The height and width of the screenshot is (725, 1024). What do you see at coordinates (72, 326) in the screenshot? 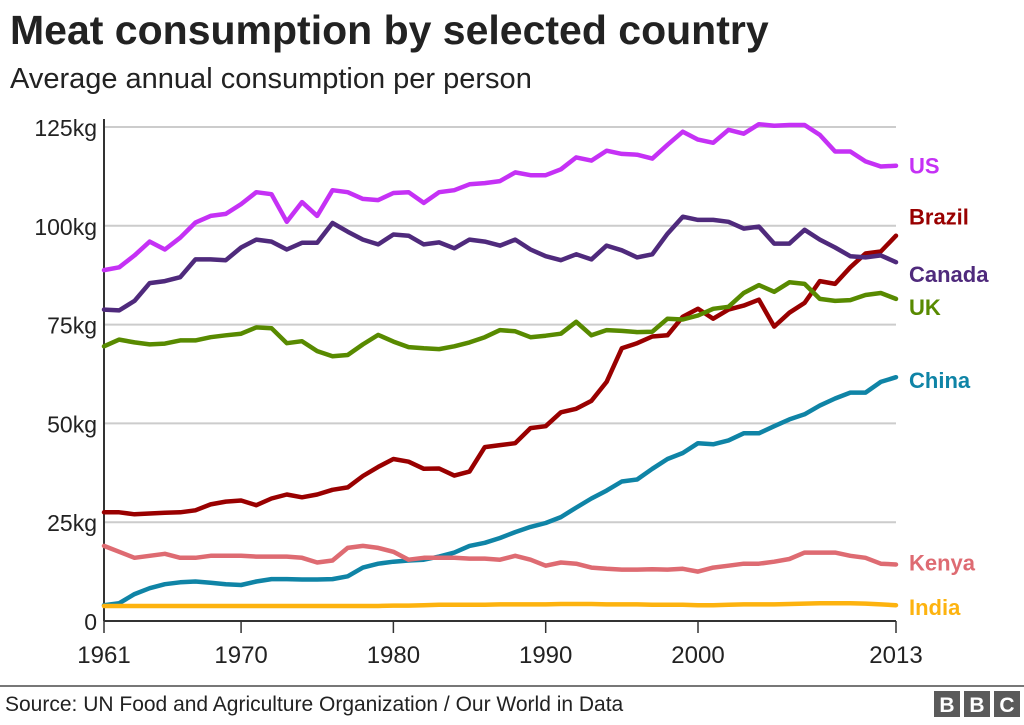
I see `y-tick-label: 75kg` at bounding box center [72, 326].